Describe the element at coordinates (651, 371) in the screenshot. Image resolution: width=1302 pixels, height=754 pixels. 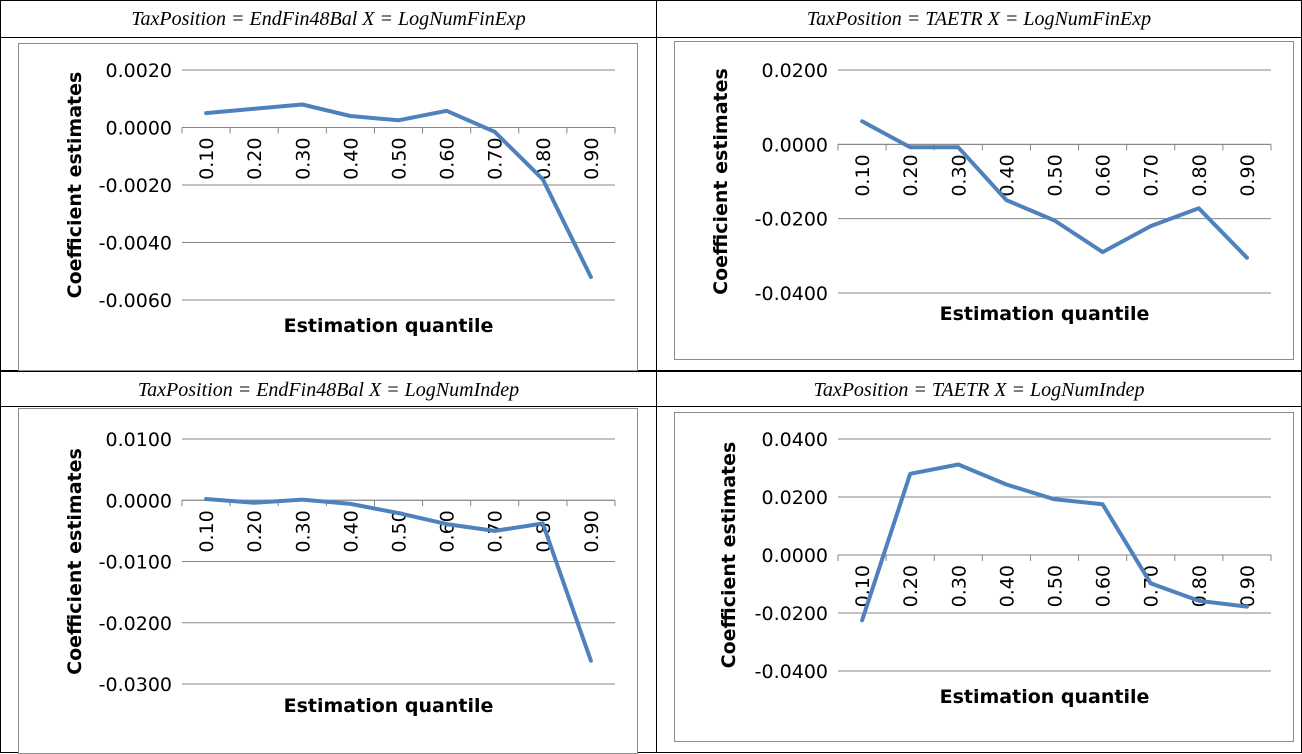
I see `table-divider-middle` at that location.